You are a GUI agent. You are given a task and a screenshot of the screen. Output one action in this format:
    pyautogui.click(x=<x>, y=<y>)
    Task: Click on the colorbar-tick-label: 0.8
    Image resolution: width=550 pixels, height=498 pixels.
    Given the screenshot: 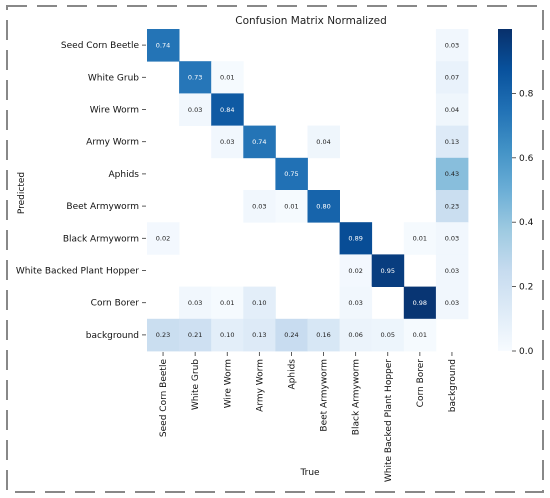 What is the action you would take?
    pyautogui.click(x=526, y=94)
    